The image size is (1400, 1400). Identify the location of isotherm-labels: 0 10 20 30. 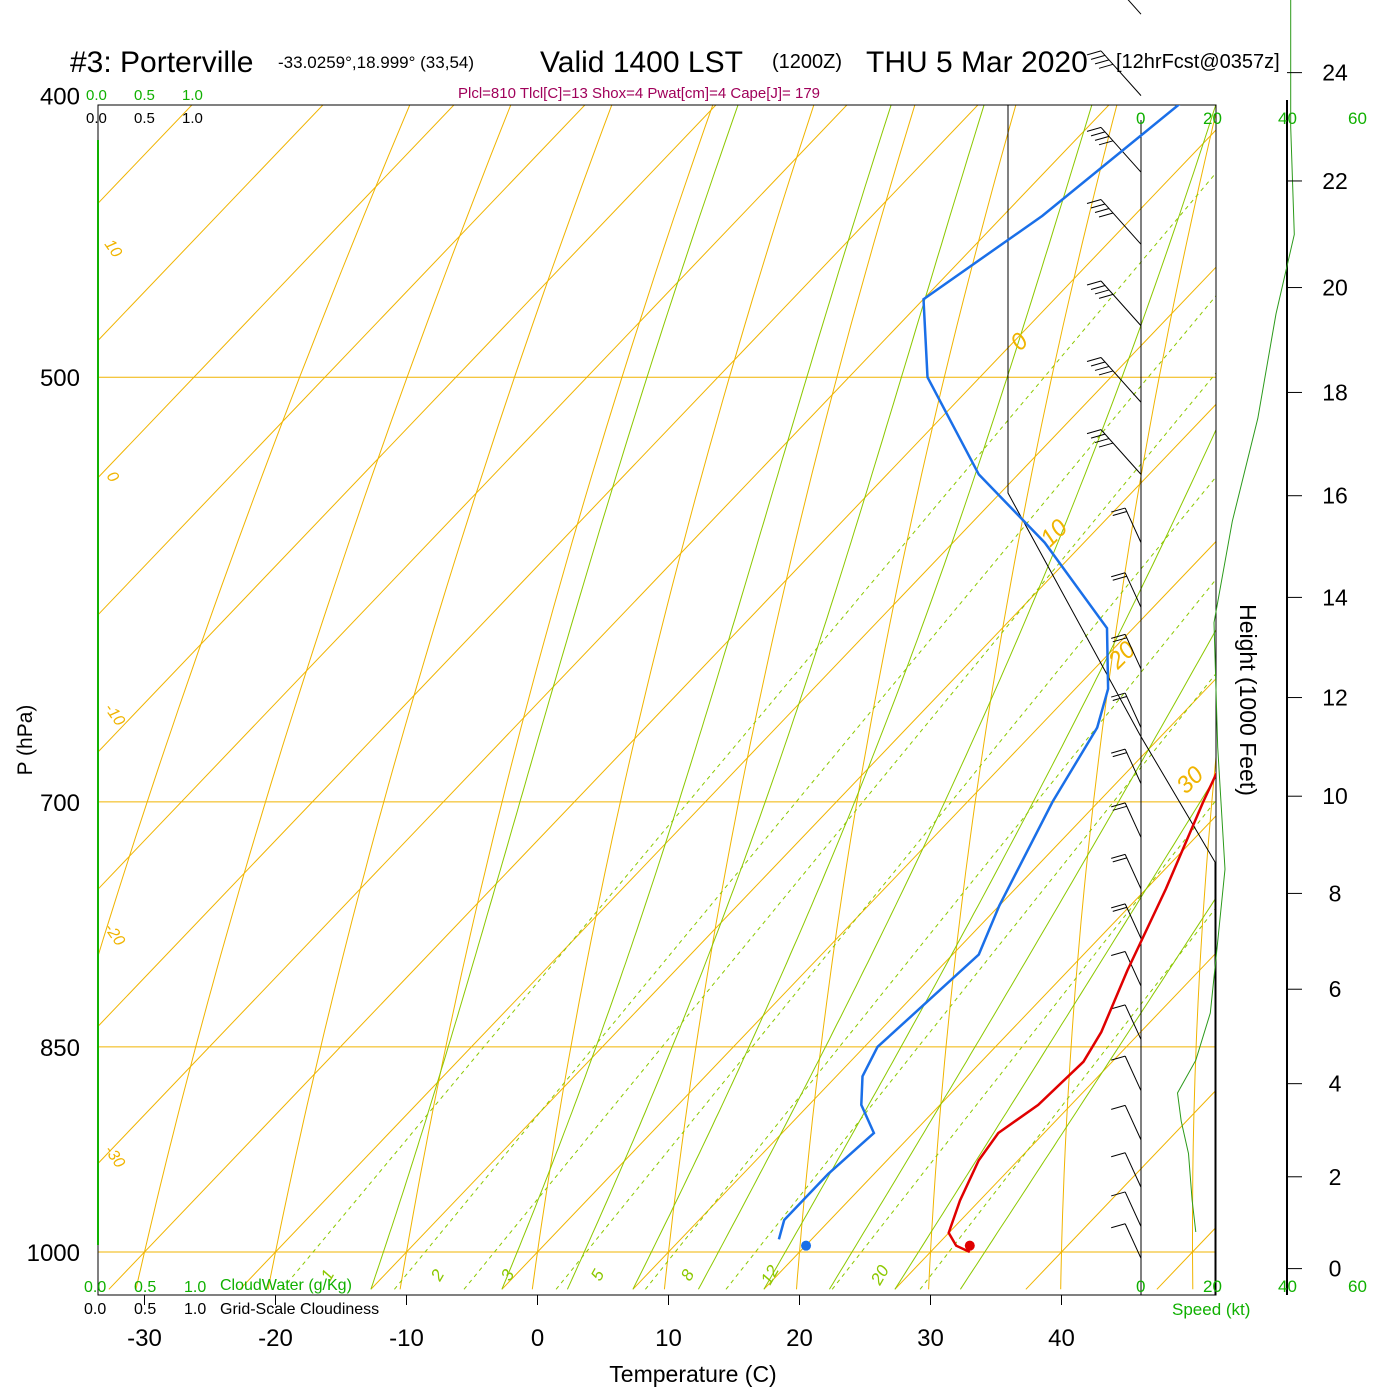
(1107, 563).